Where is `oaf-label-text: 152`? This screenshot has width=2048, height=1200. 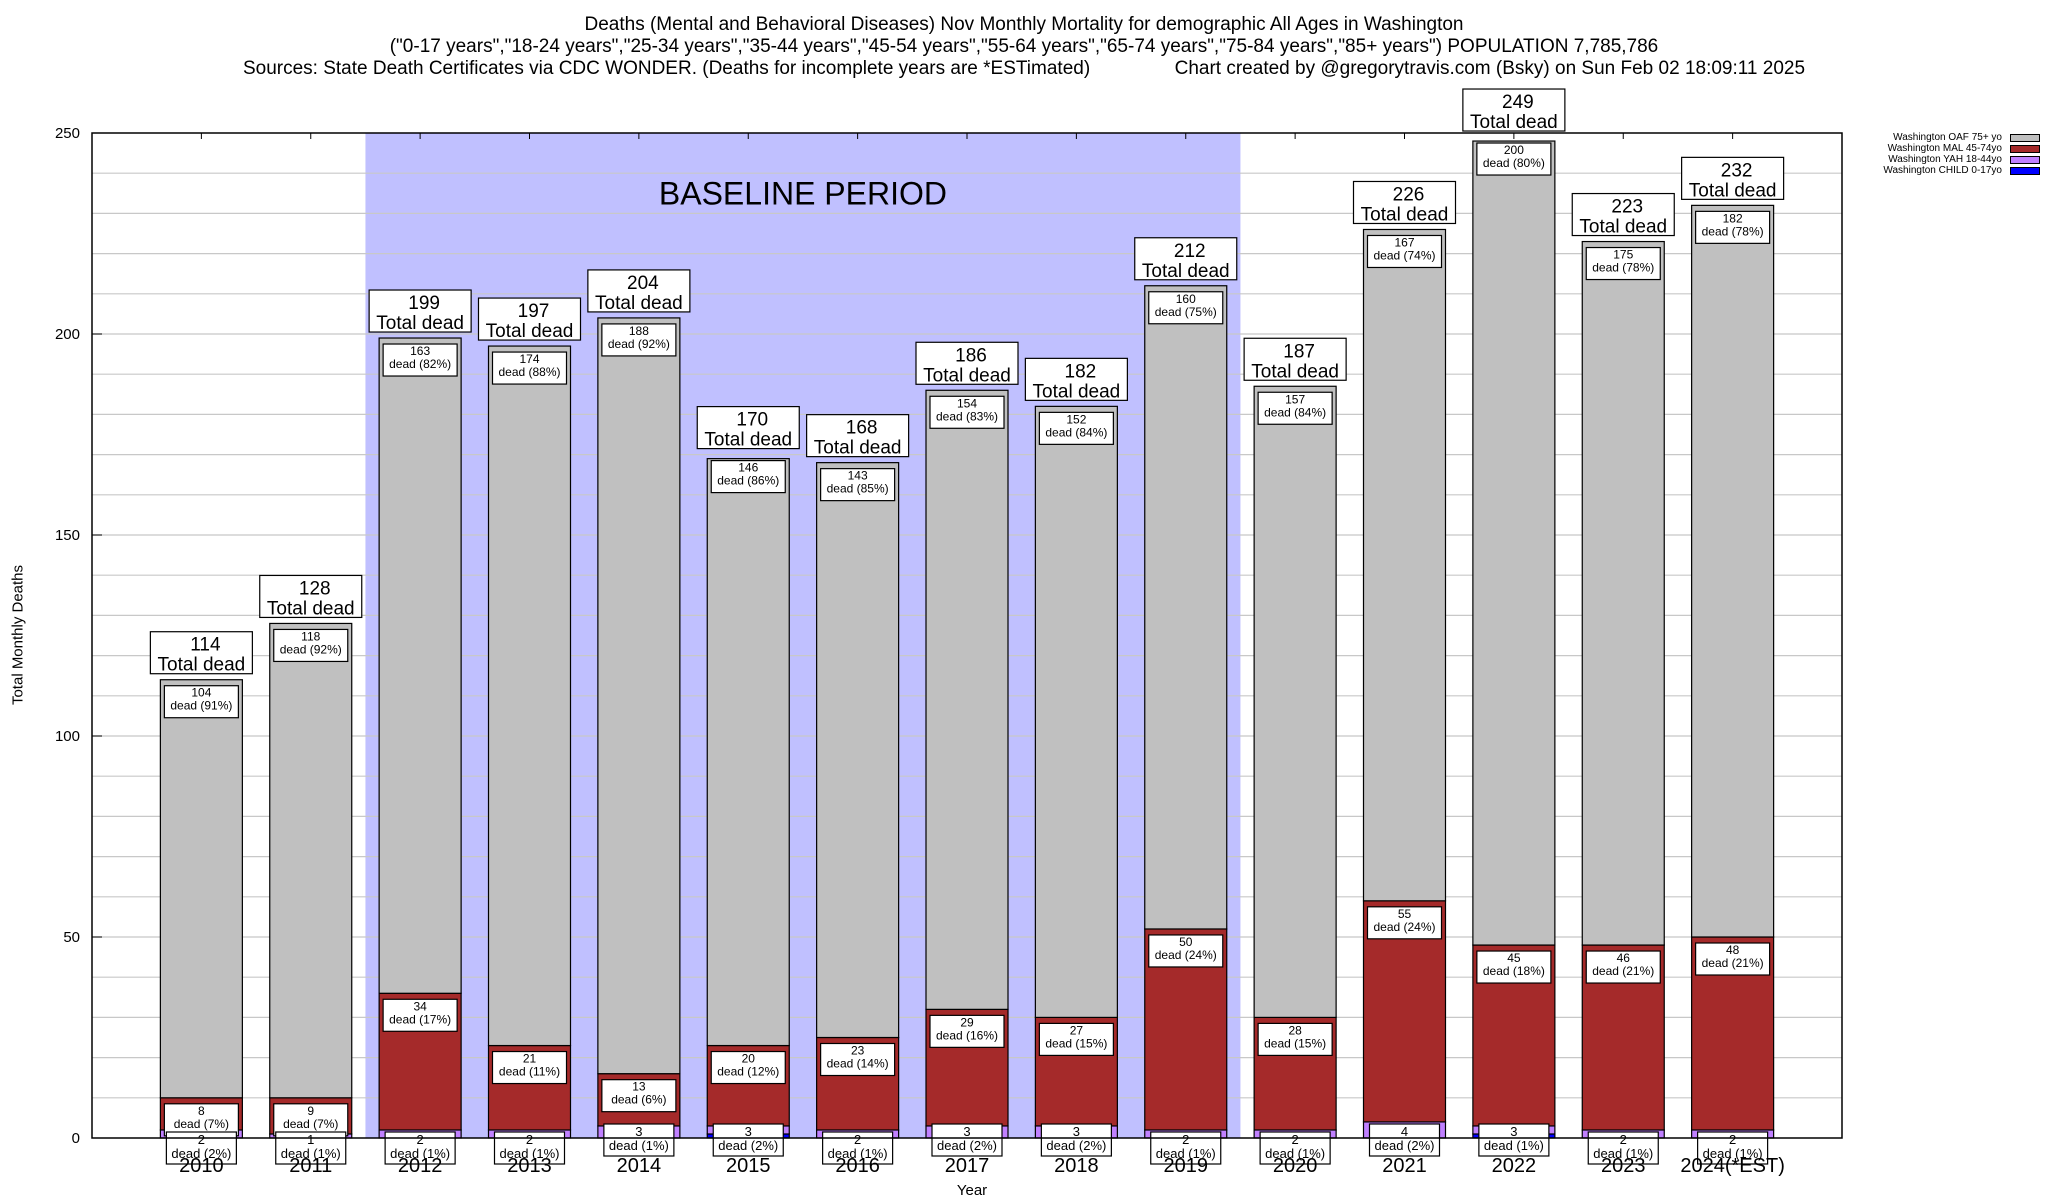 oaf-label-text: 152 is located at coordinates (1076, 419).